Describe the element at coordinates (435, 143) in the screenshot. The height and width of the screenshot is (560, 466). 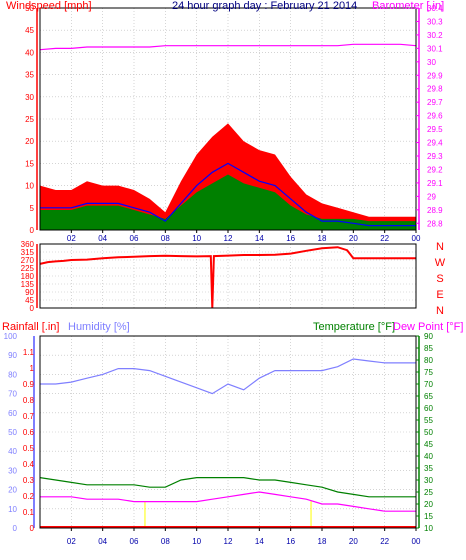
I see `barometer-tick-label: 29.4` at that location.